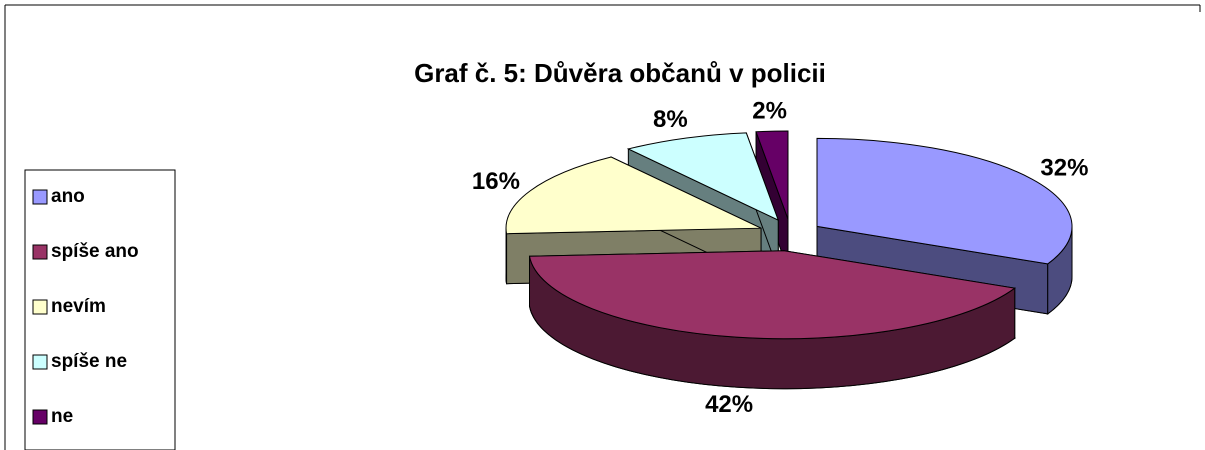 Image resolution: width=1205 pixels, height=450 pixels. I want to click on data-label: 8%, so click(670, 119).